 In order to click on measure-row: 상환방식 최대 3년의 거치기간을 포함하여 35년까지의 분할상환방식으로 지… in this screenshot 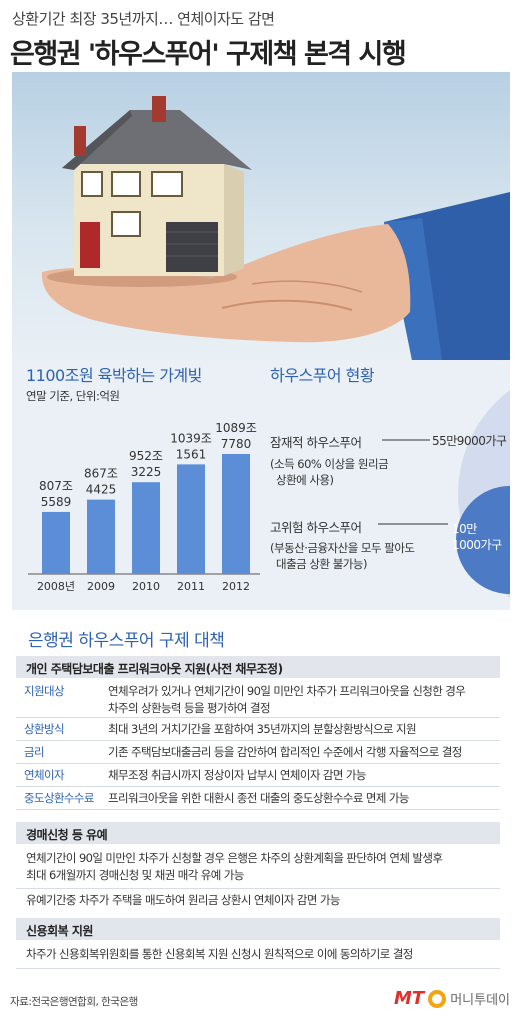, I will do `click(258, 729)`.